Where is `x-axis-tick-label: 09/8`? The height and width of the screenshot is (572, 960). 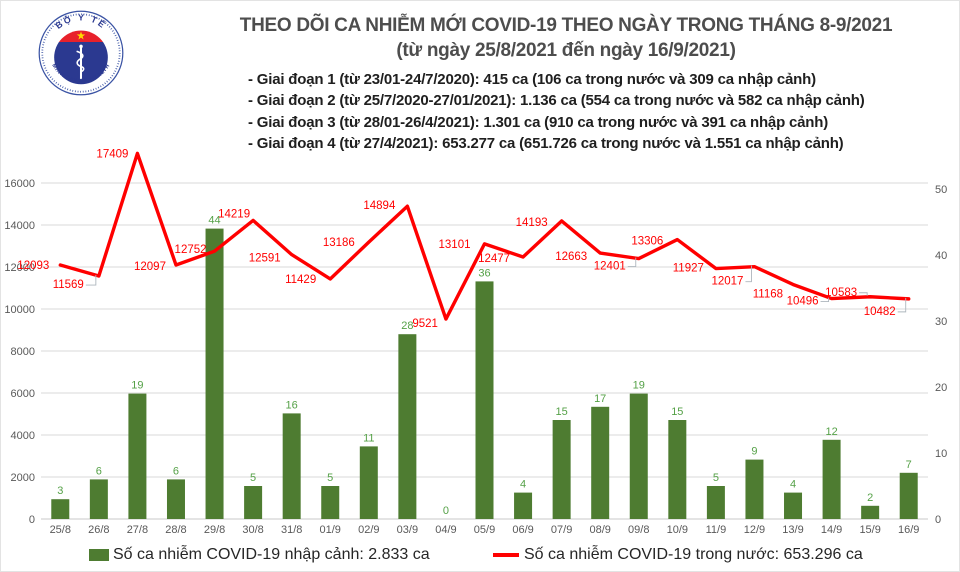 x-axis-tick-label: 09/8 is located at coordinates (638, 530).